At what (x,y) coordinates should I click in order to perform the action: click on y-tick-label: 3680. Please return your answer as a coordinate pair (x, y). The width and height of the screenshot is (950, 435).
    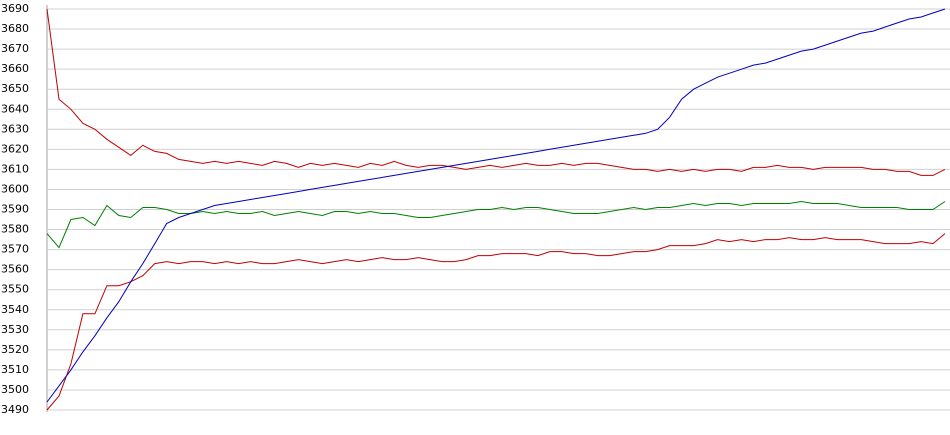
    Looking at the image, I should click on (15, 28).